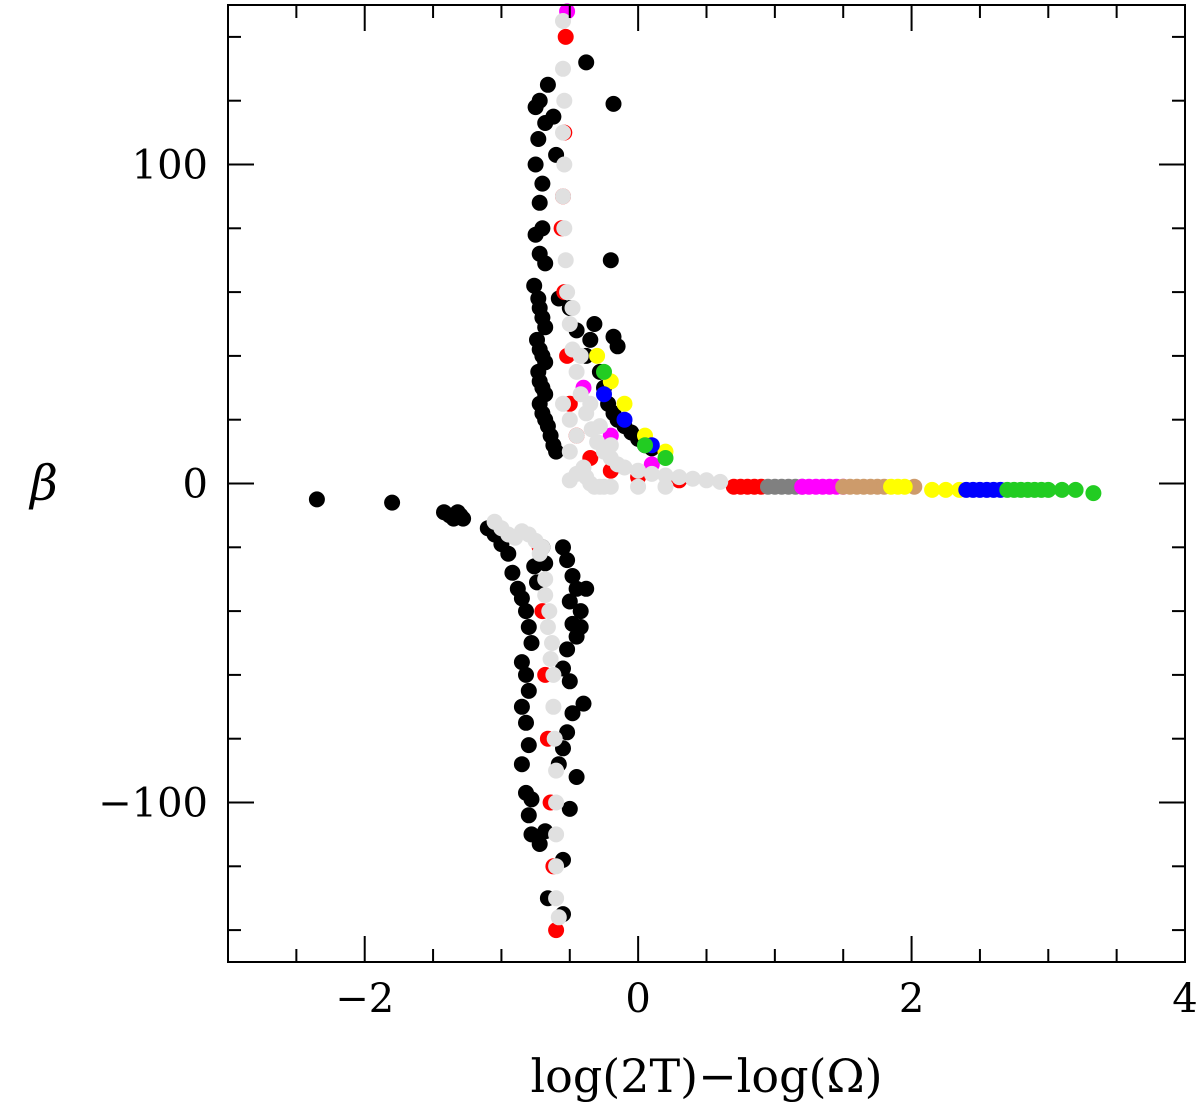 This screenshot has height=1115, width=1200. Describe the element at coordinates (565, 36) in the screenshot. I see `point-red` at that location.